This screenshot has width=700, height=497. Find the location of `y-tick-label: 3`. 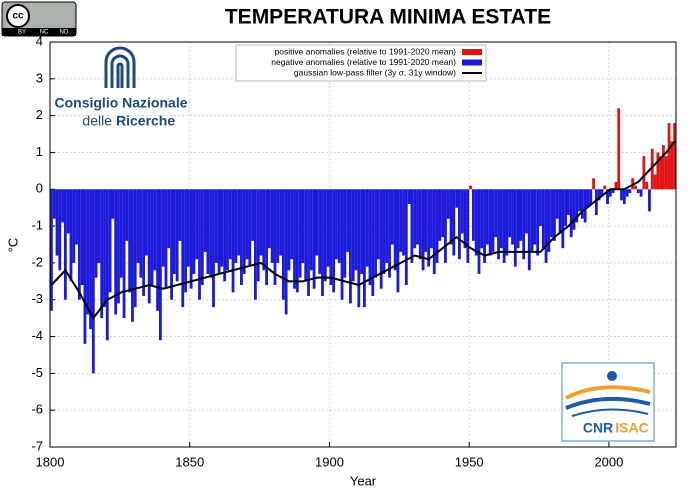

y-tick-label: 3 is located at coordinates (39, 77).